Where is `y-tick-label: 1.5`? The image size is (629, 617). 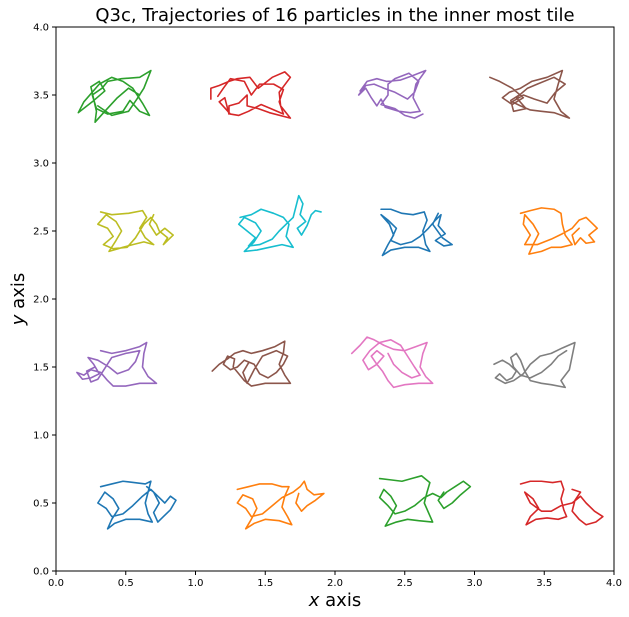 y-tick-label: 1.5 is located at coordinates (41, 368).